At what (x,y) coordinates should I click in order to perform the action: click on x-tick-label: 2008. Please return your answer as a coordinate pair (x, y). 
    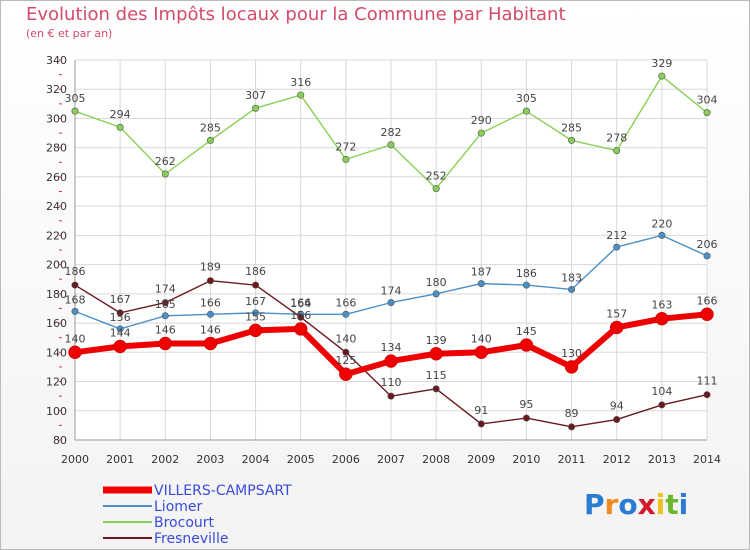
    Looking at the image, I should click on (436, 459).